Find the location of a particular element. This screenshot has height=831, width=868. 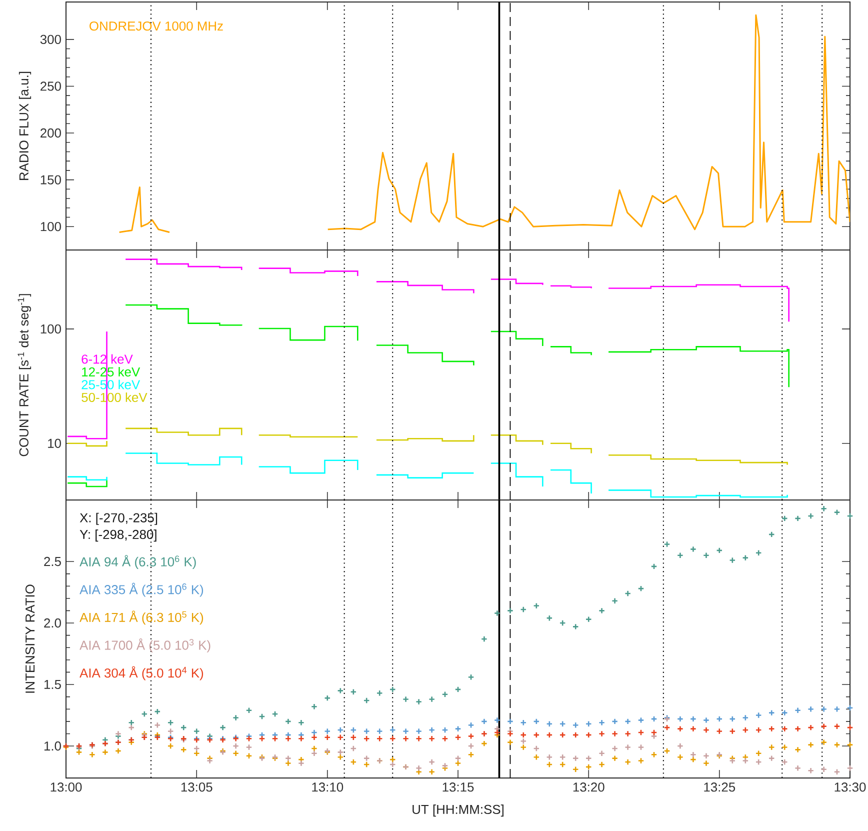

annotation: X: [-270,-235] is located at coordinates (119, 518).